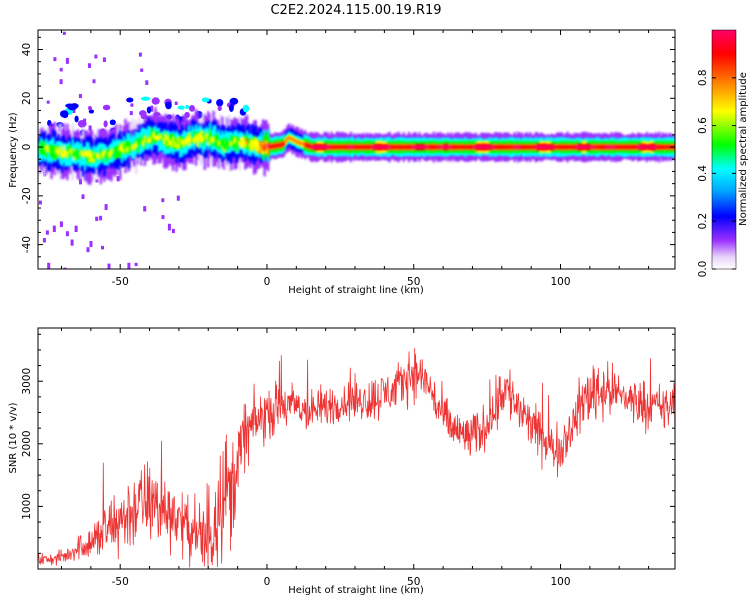 This screenshot has width=750, height=600. What do you see at coordinates (267, 582) in the screenshot?
I see `snr-x-tick-label: 0` at bounding box center [267, 582].